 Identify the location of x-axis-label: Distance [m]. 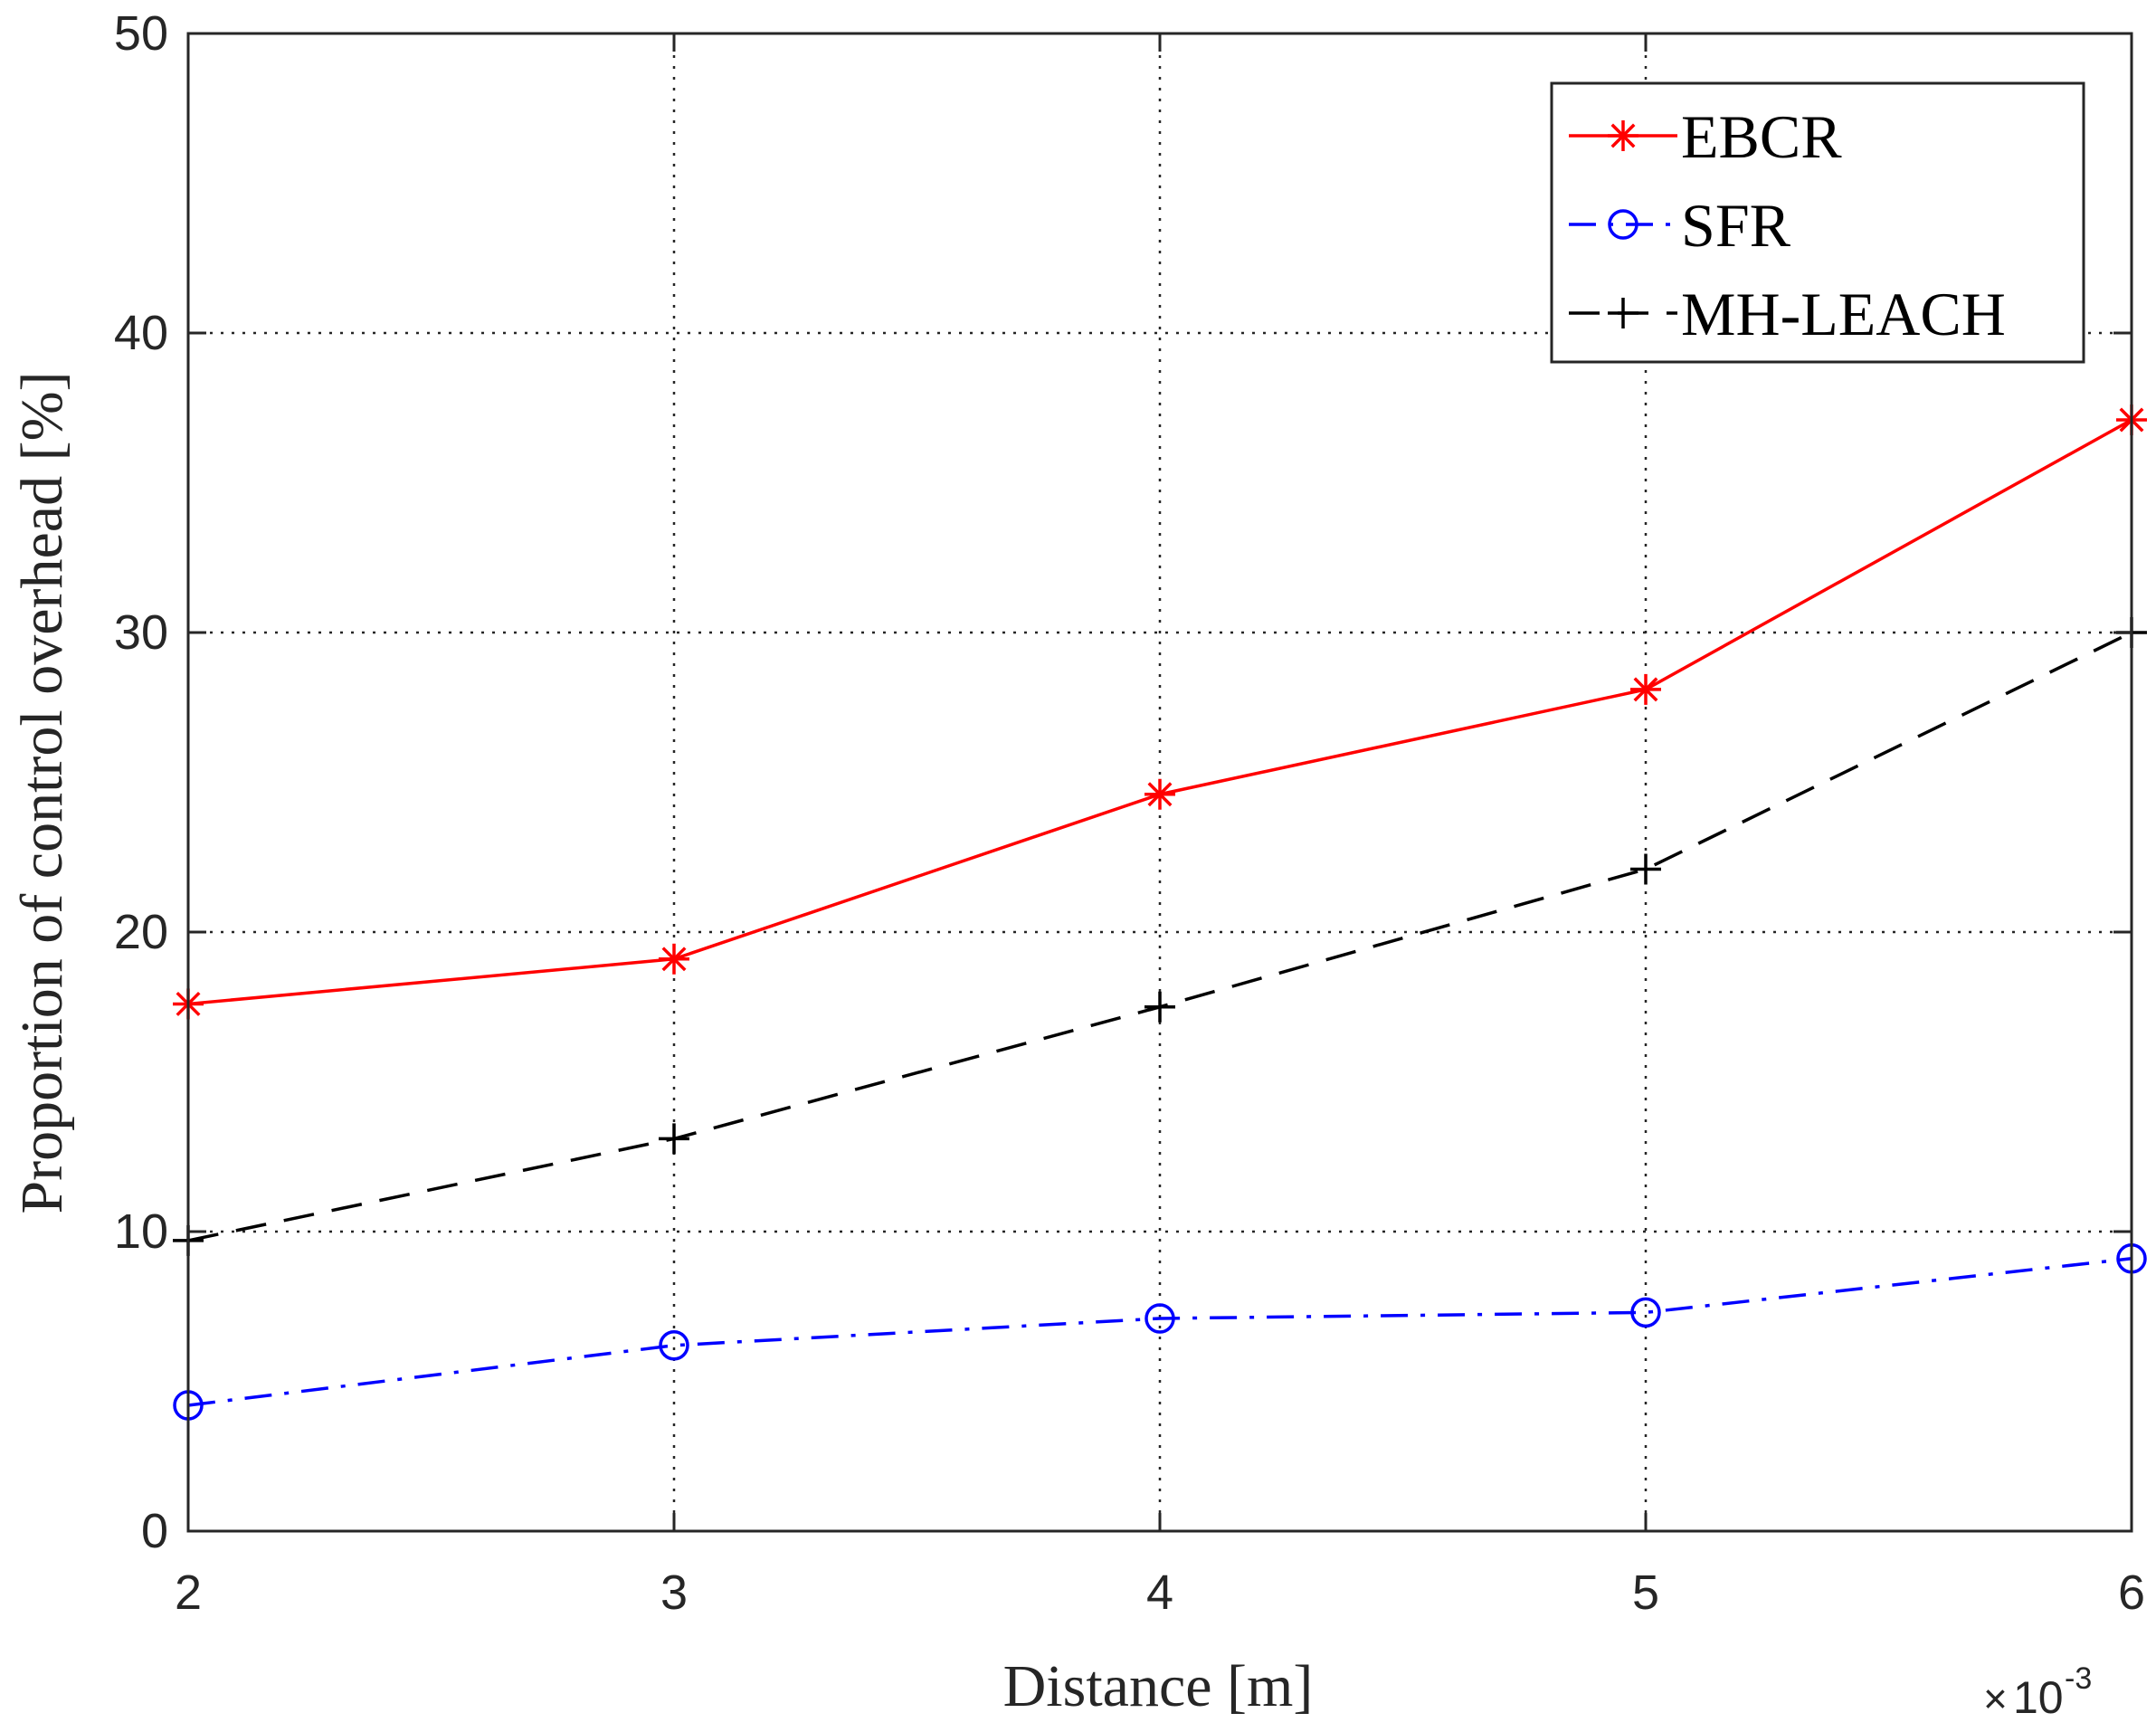
(1158, 1686).